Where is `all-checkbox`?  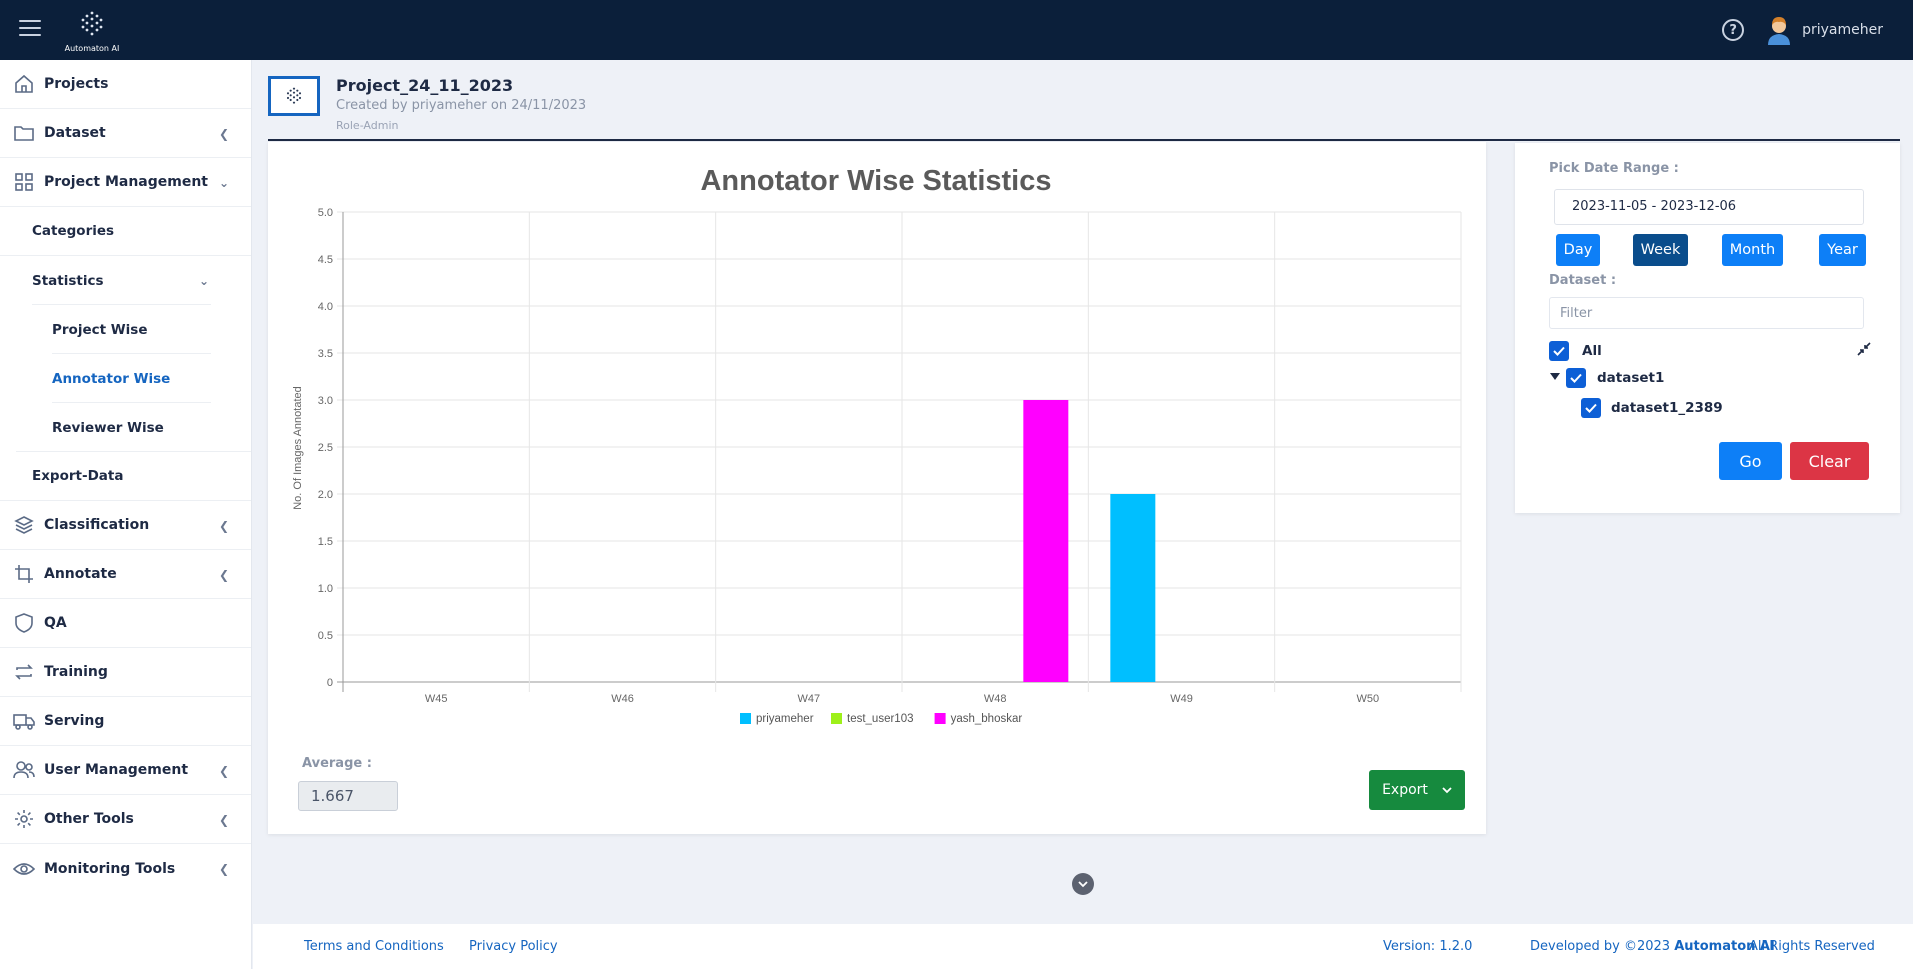
all-checkbox is located at coordinates (1559, 351).